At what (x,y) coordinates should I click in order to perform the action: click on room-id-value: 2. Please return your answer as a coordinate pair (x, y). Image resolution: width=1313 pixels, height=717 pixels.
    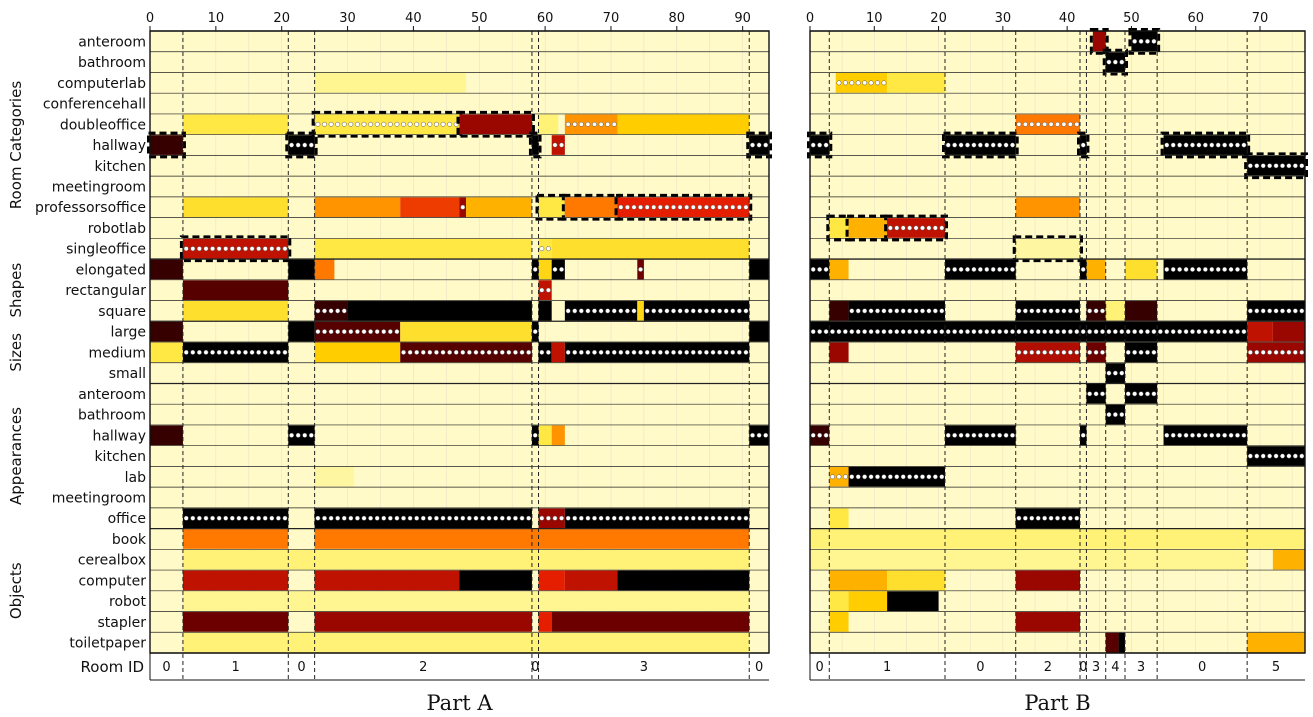
    Looking at the image, I should click on (1048, 667).